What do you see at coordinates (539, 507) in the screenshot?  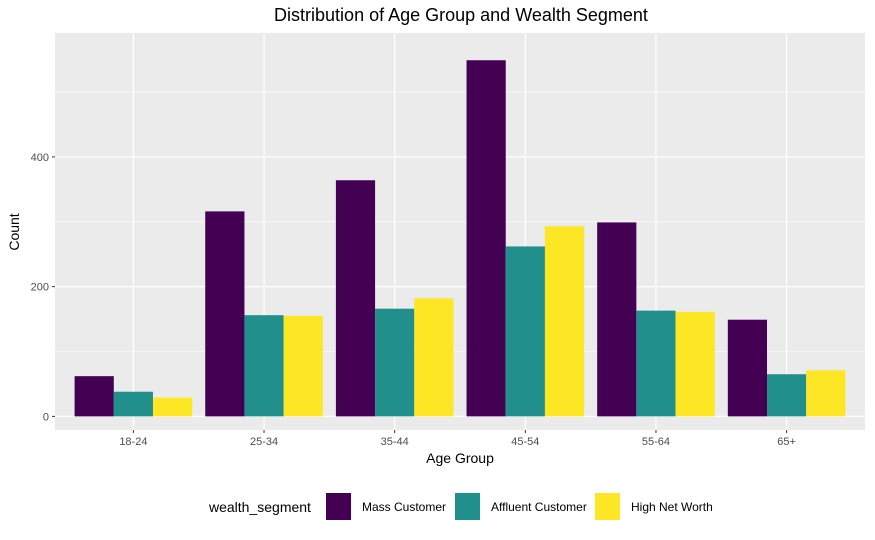 I see `legend-label: Affluent Customer` at bounding box center [539, 507].